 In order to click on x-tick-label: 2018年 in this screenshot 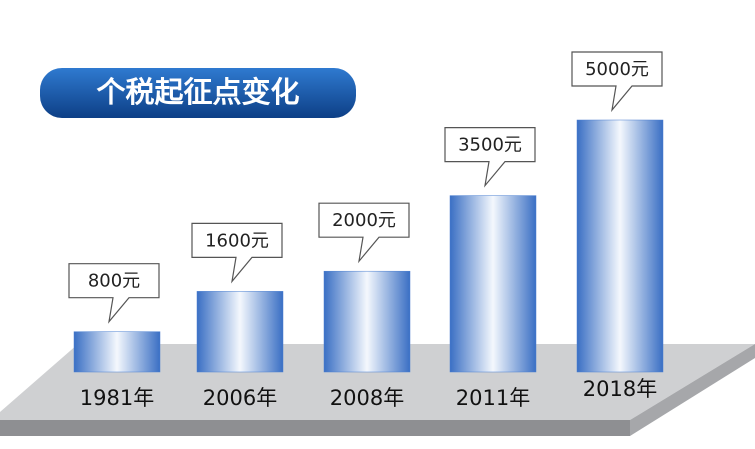, I will do `click(620, 389)`.